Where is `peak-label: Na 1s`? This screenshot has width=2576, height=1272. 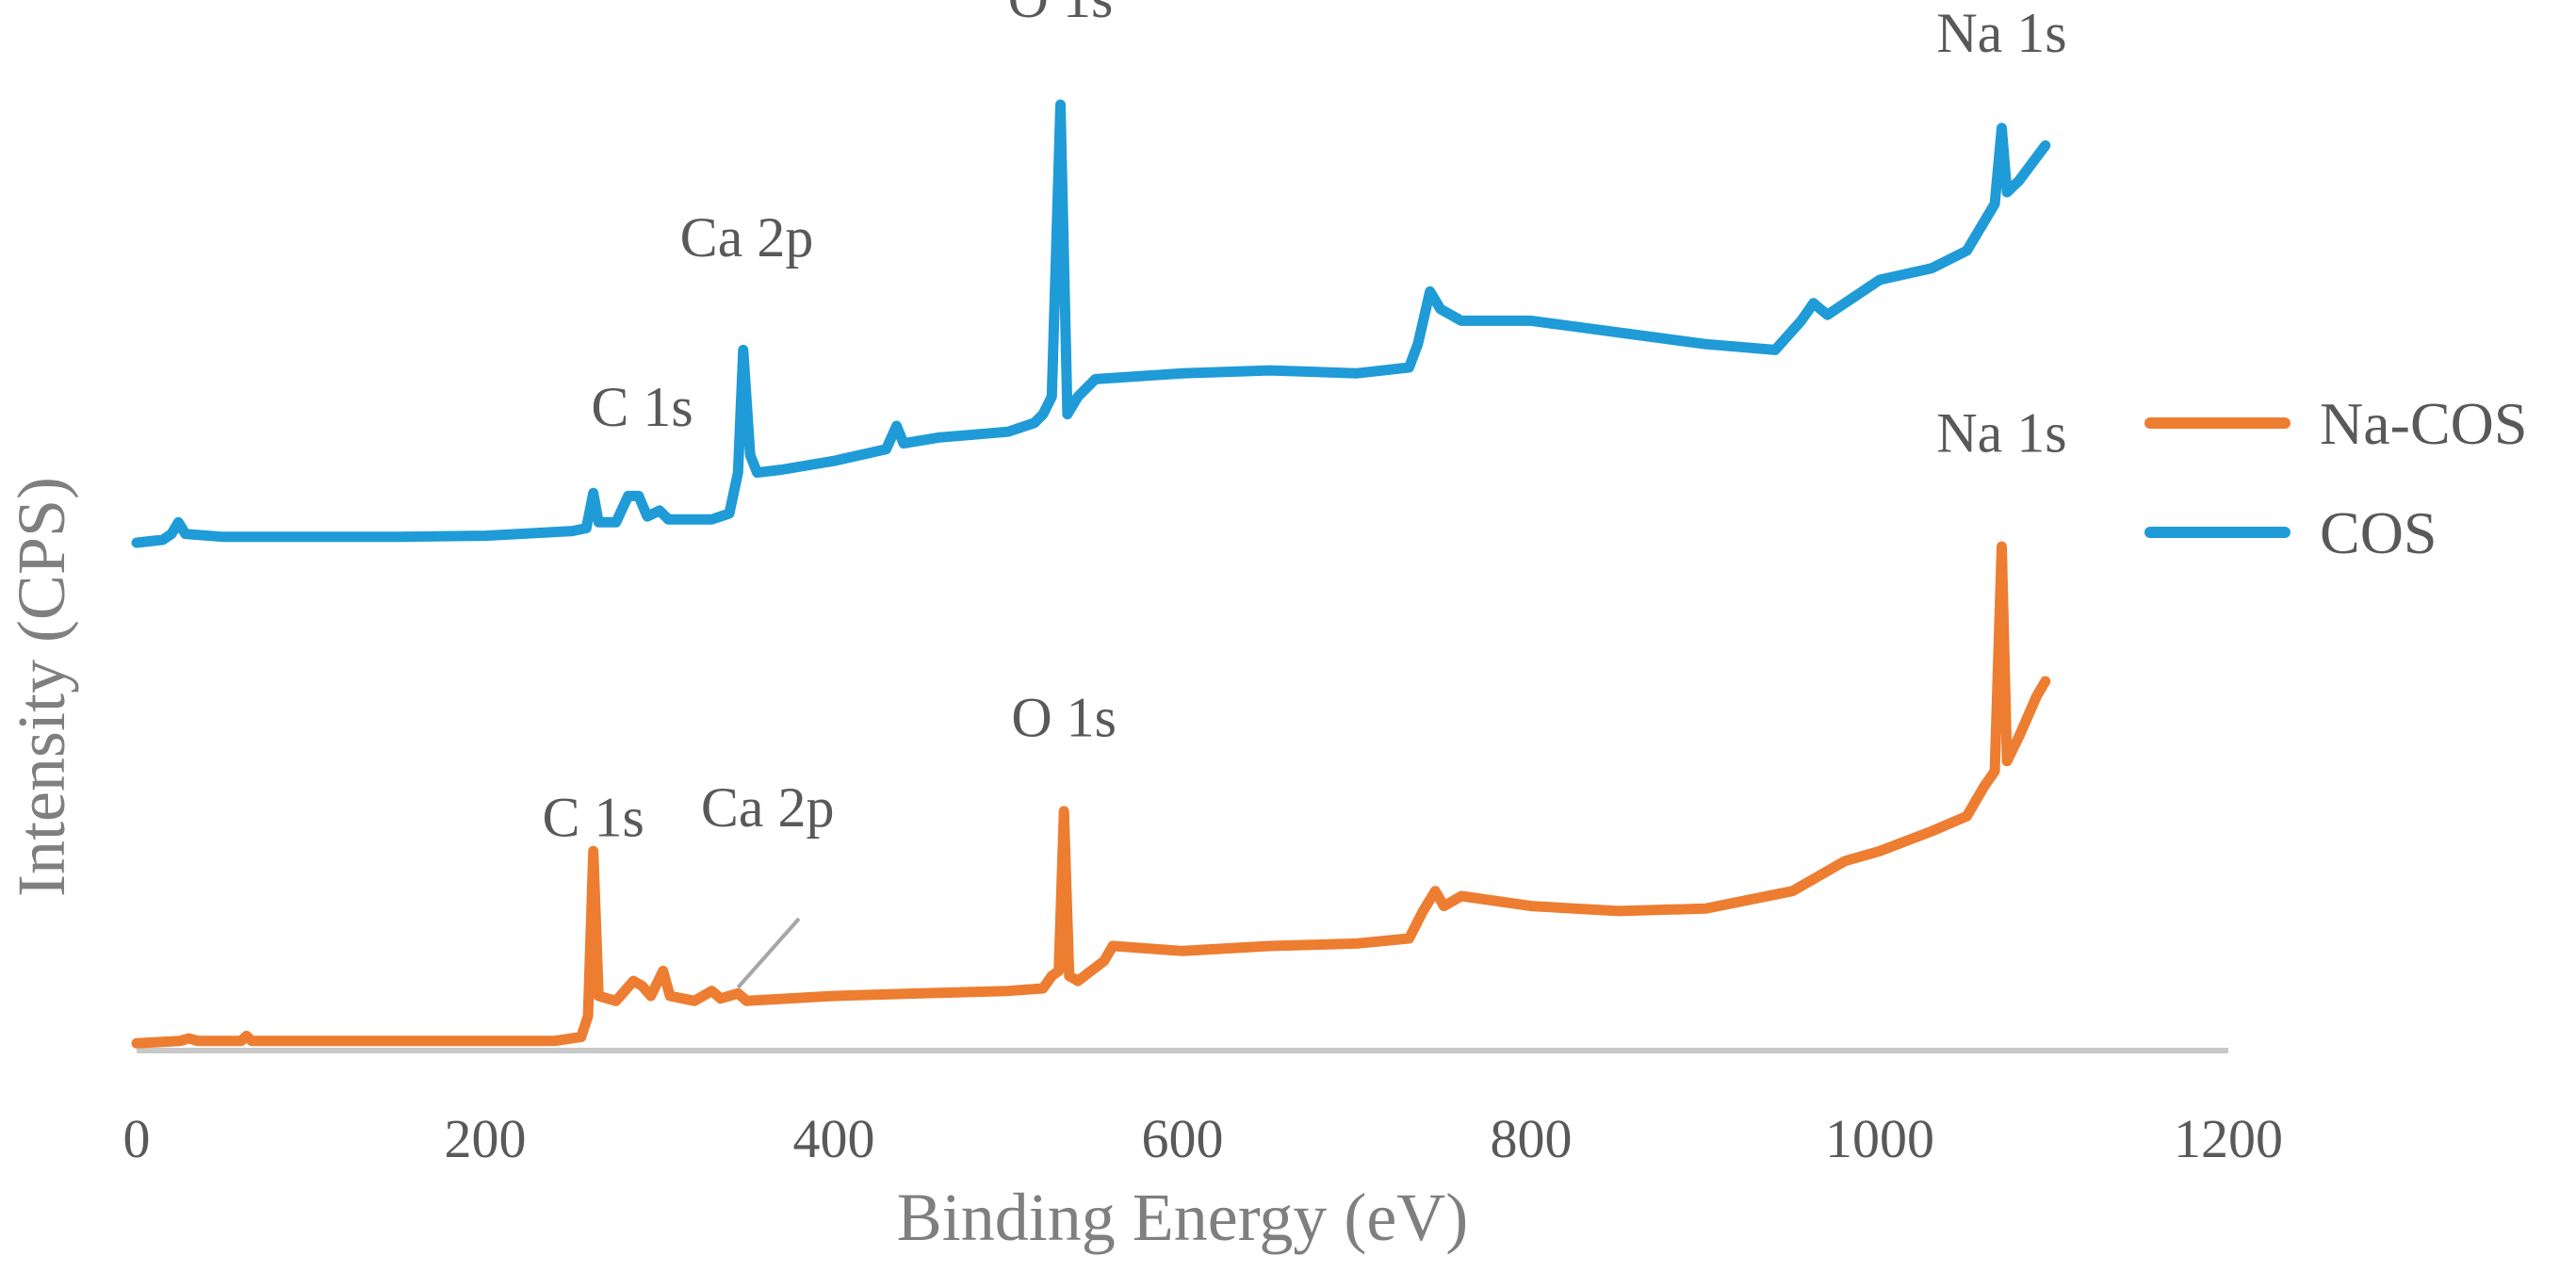
peak-label: Na 1s is located at coordinates (2001, 33).